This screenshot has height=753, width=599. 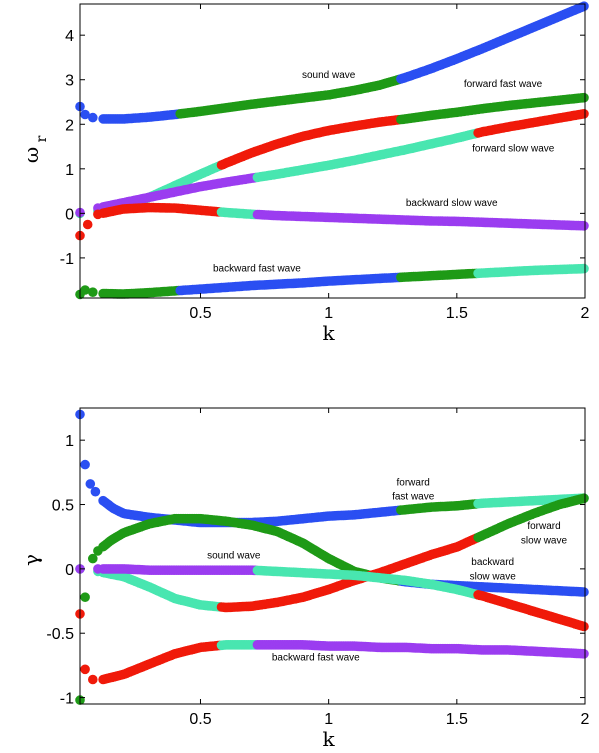 I want to click on y-axis-label: γ, so click(x=31, y=560).